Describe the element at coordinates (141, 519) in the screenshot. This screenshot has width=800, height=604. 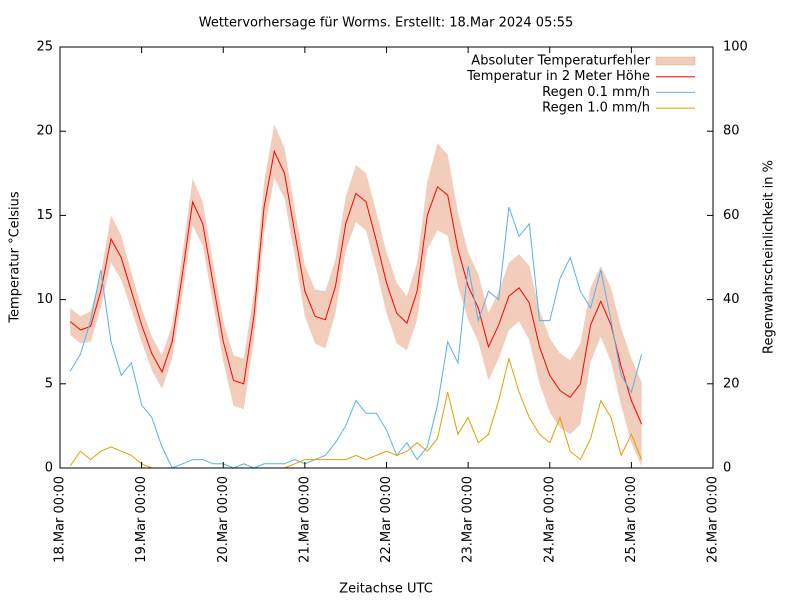
I see `x-tick-label: 19.Mar 00:00` at that location.